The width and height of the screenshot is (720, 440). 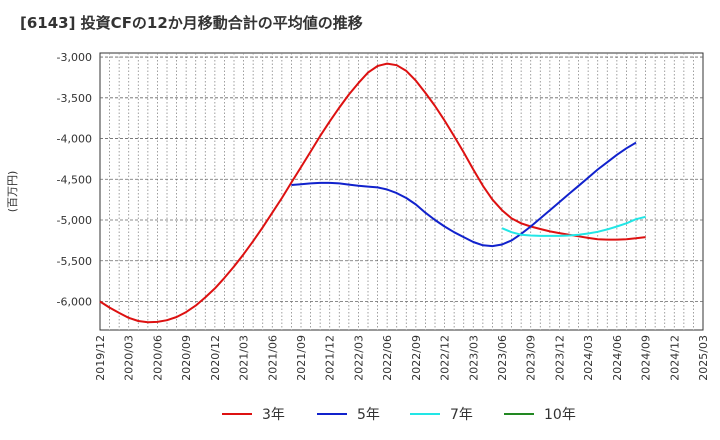 I want to click on legend-label-2: 5年, so click(x=368, y=415).